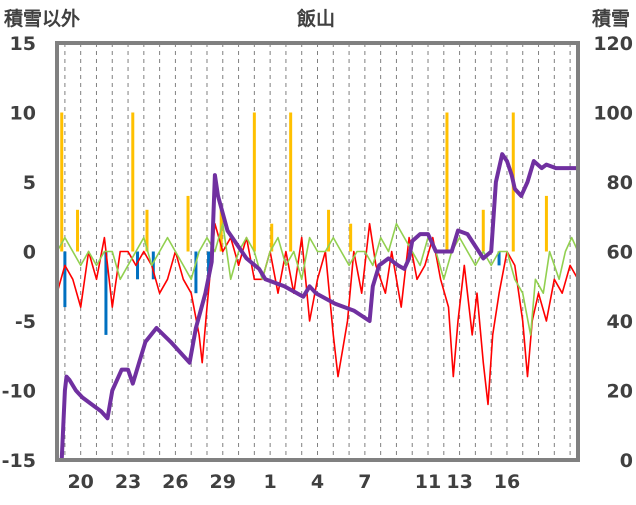 This screenshot has width=636, height=505. What do you see at coordinates (42, 18) in the screenshot?
I see `y-axis-left-label: 積雪以外` at bounding box center [42, 18].